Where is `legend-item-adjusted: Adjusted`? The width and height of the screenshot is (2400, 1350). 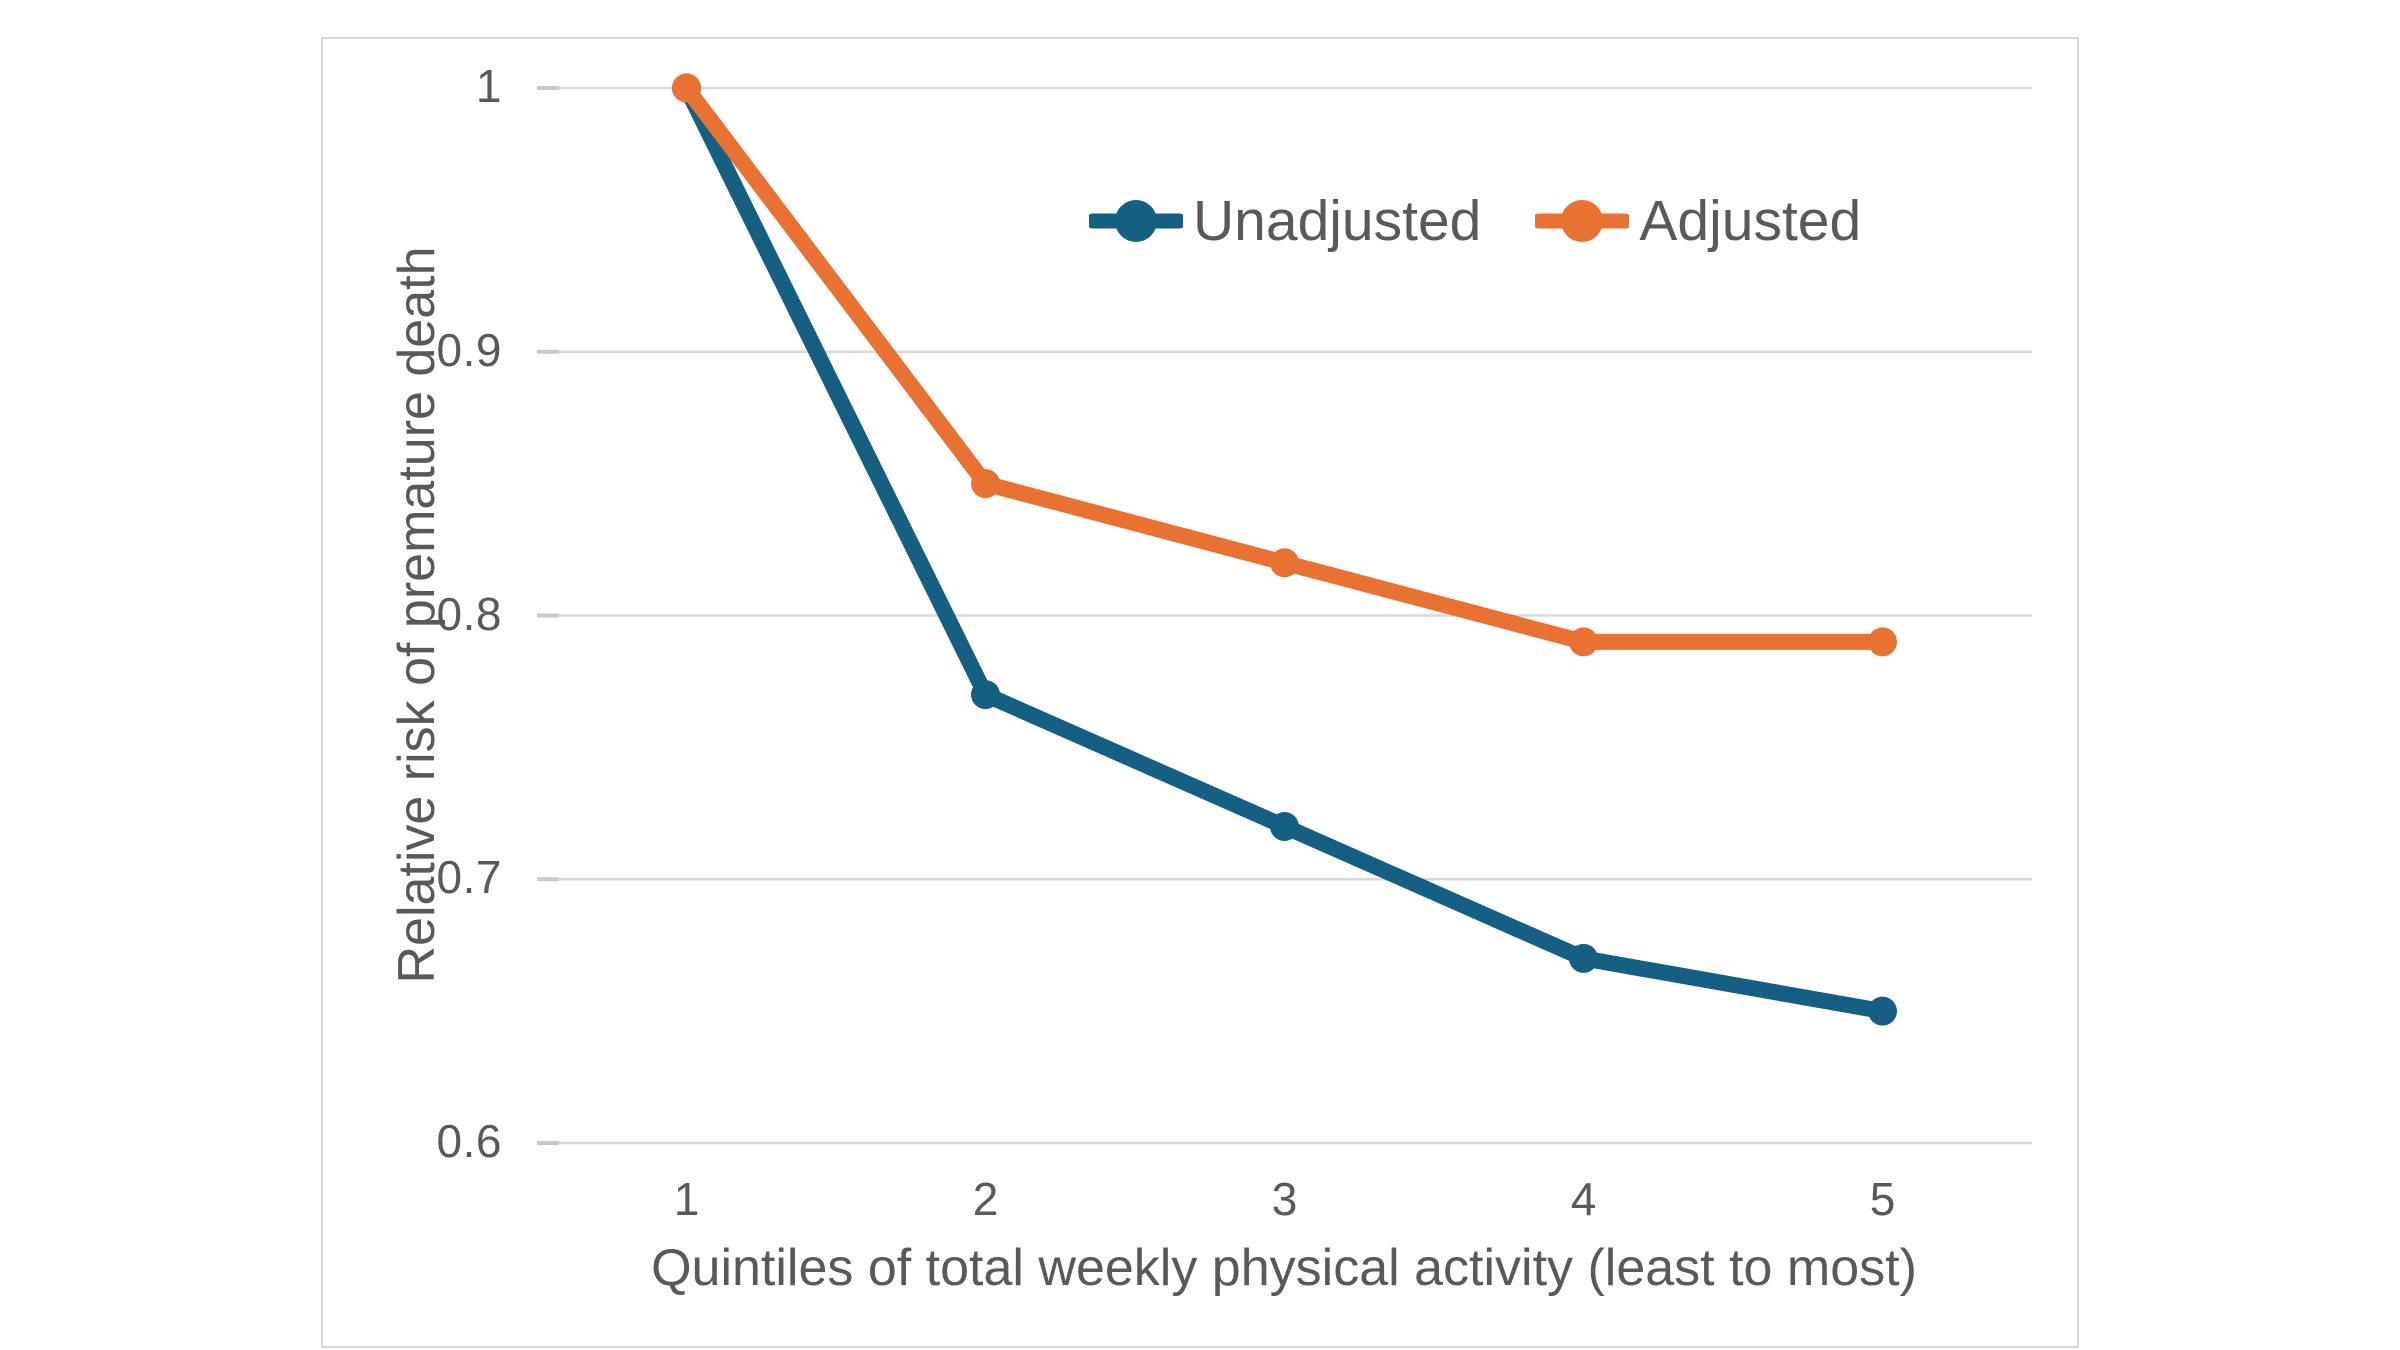
legend-item-adjusted: Adjusted is located at coordinates (1698, 221).